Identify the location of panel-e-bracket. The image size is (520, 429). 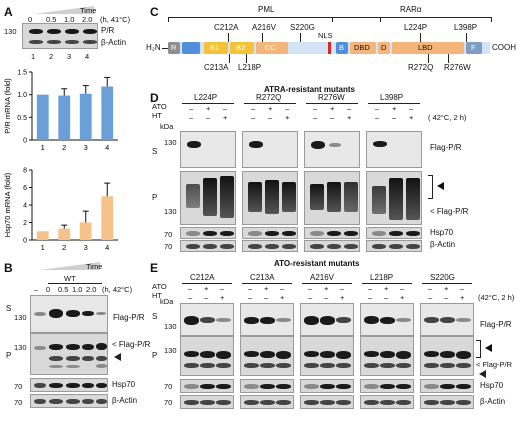
(480, 349).